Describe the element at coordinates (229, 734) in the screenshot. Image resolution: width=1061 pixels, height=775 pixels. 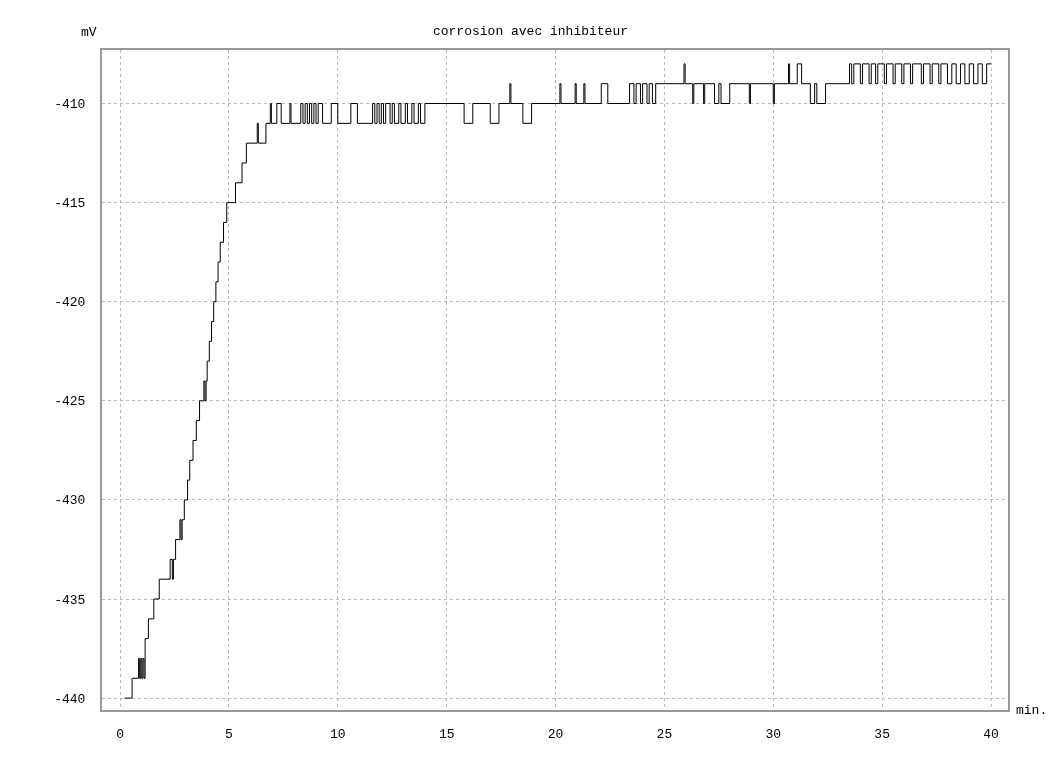
I see `x-tick-label: 5` at that location.